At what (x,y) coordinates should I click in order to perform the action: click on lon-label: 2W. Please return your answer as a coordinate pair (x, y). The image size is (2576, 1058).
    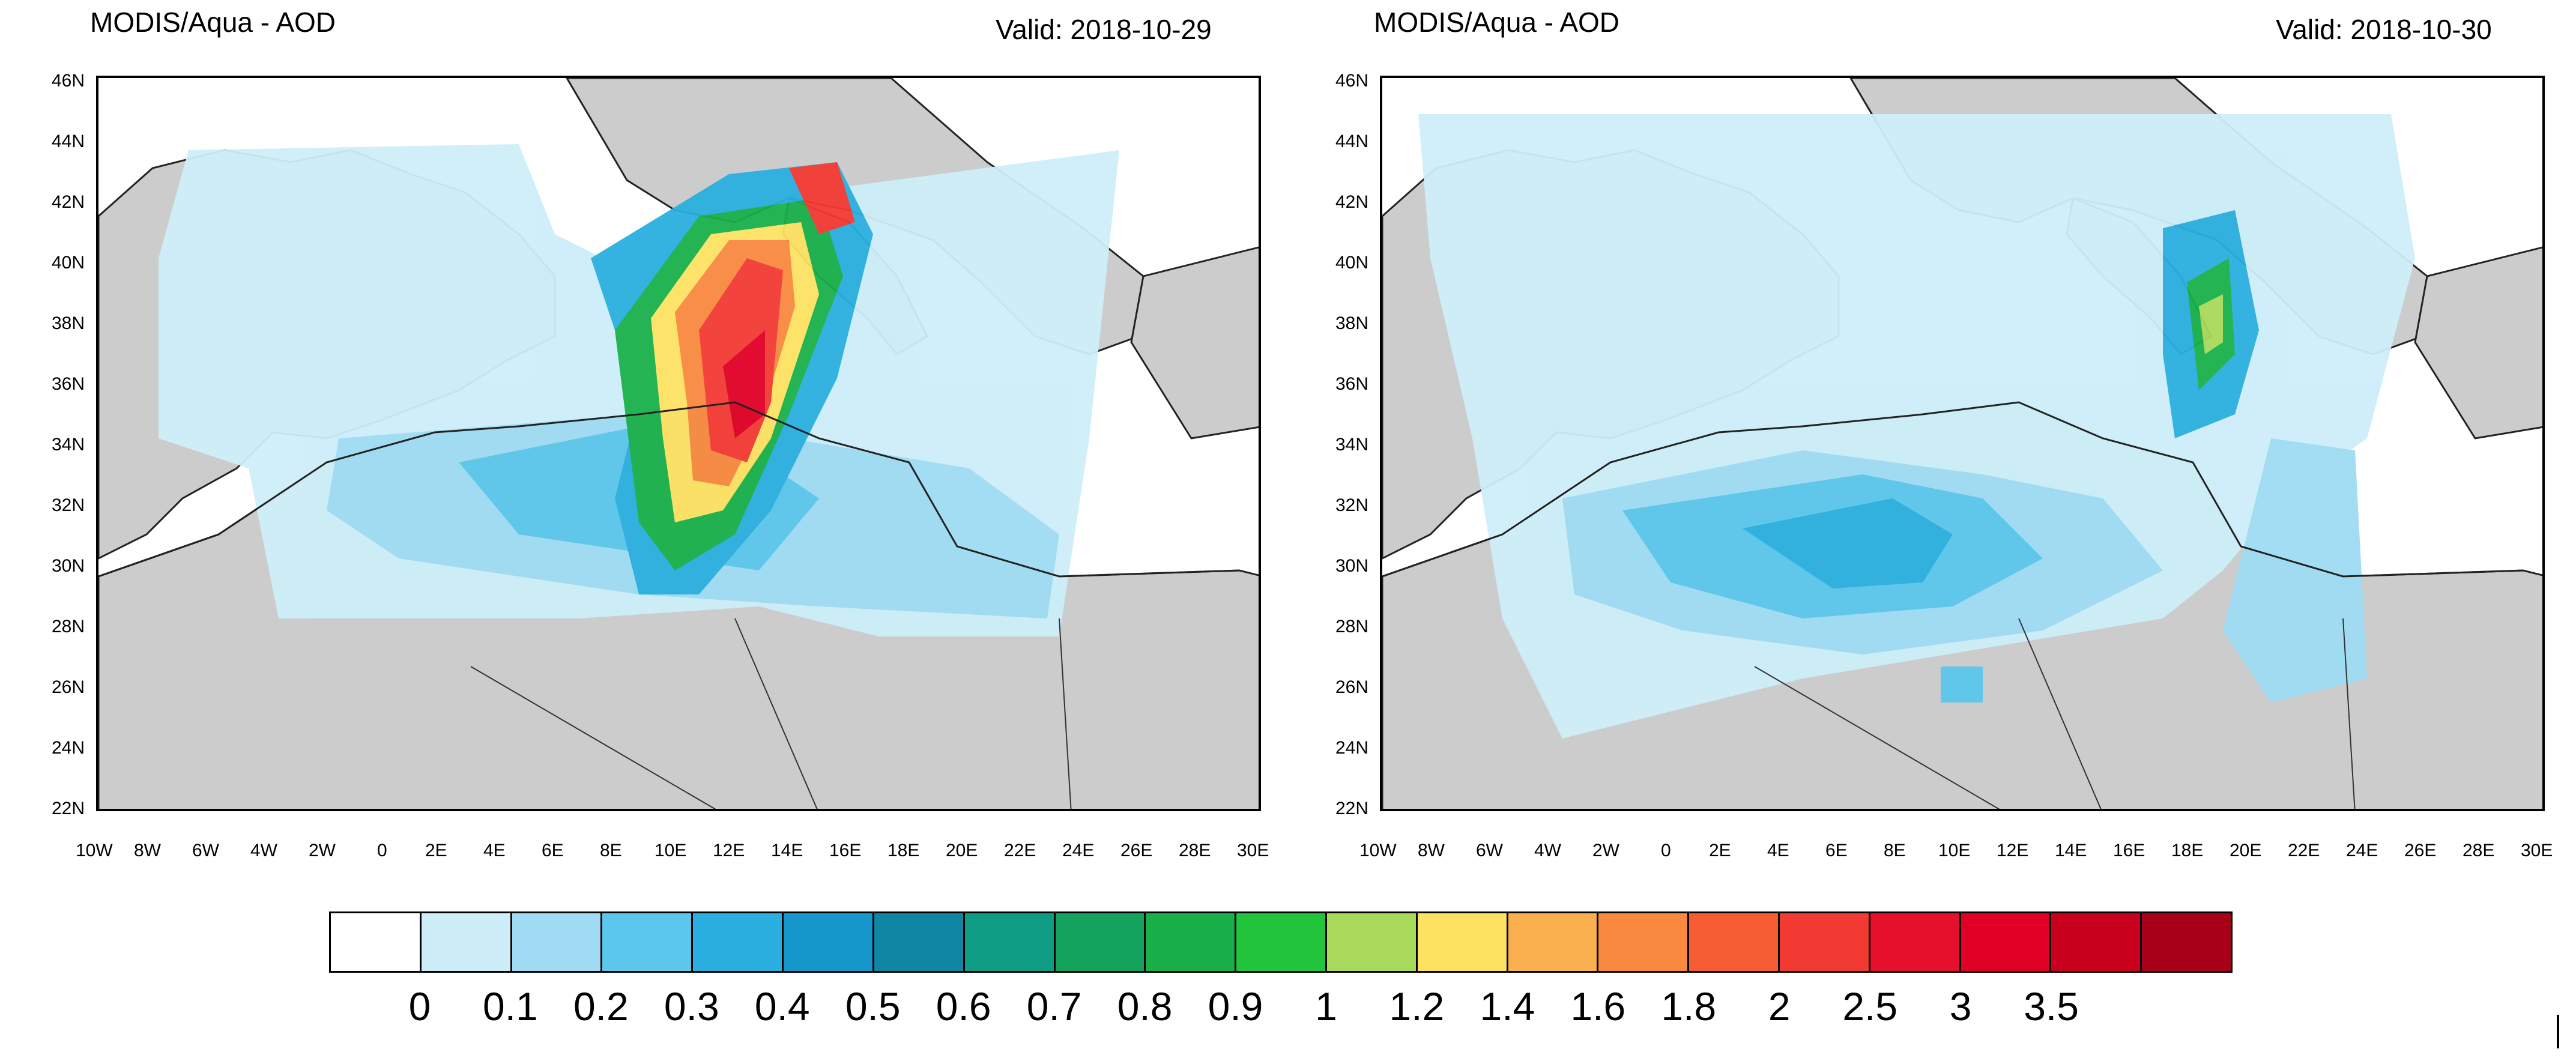
    Looking at the image, I should click on (1606, 850).